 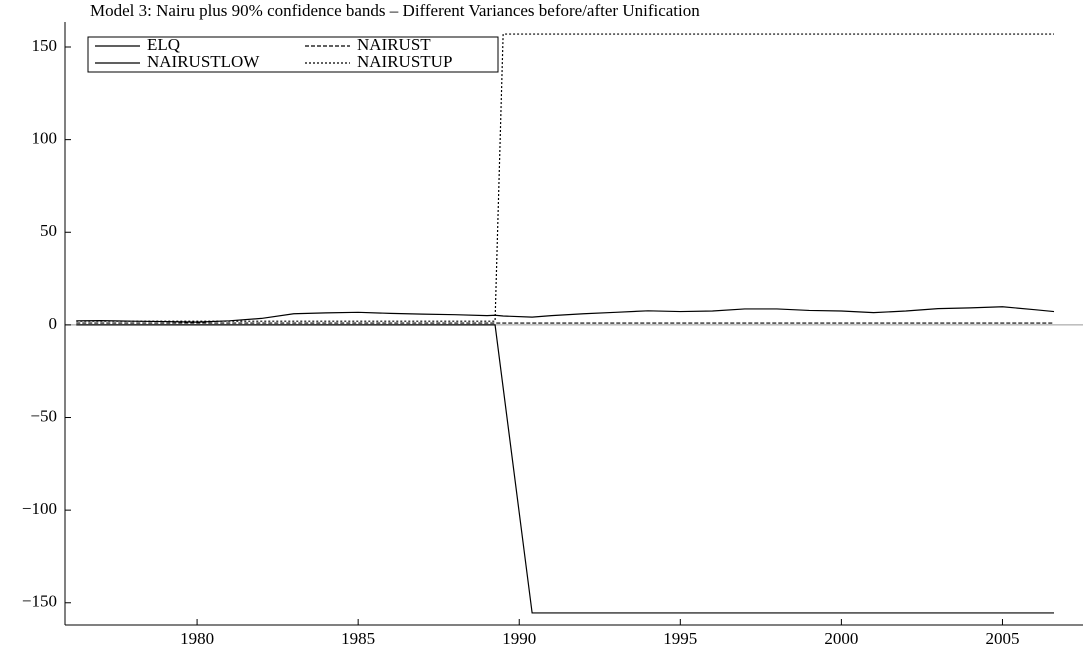 What do you see at coordinates (1002, 638) in the screenshot?
I see `x-tick-label: 2005` at bounding box center [1002, 638].